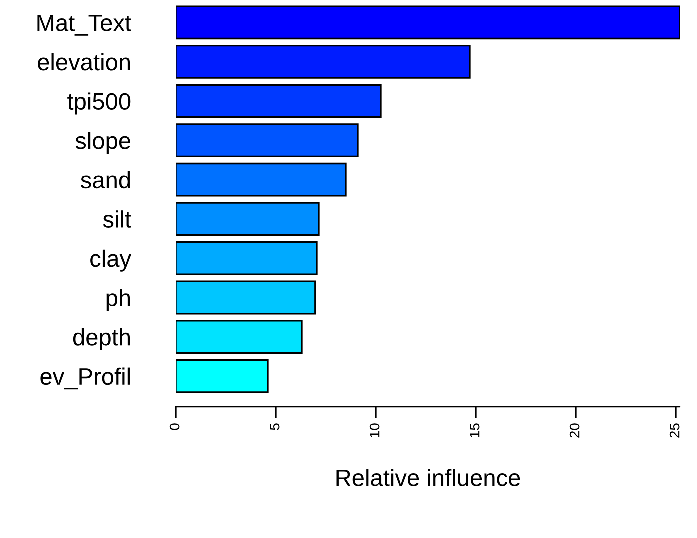  I want to click on x-tick-label: 15, so click(475, 431).